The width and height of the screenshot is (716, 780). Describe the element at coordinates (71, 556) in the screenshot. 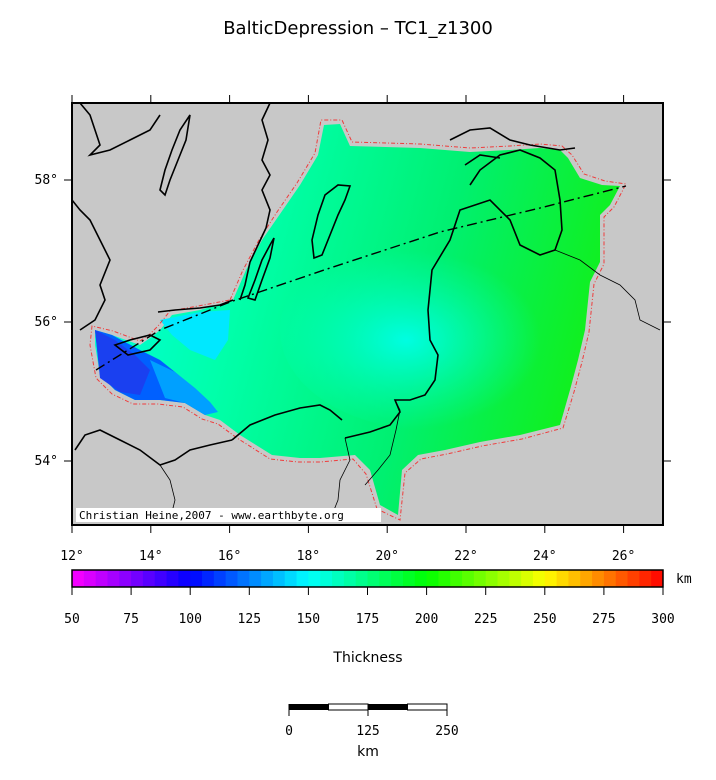

I see `lon-tick-label: 12°` at that location.